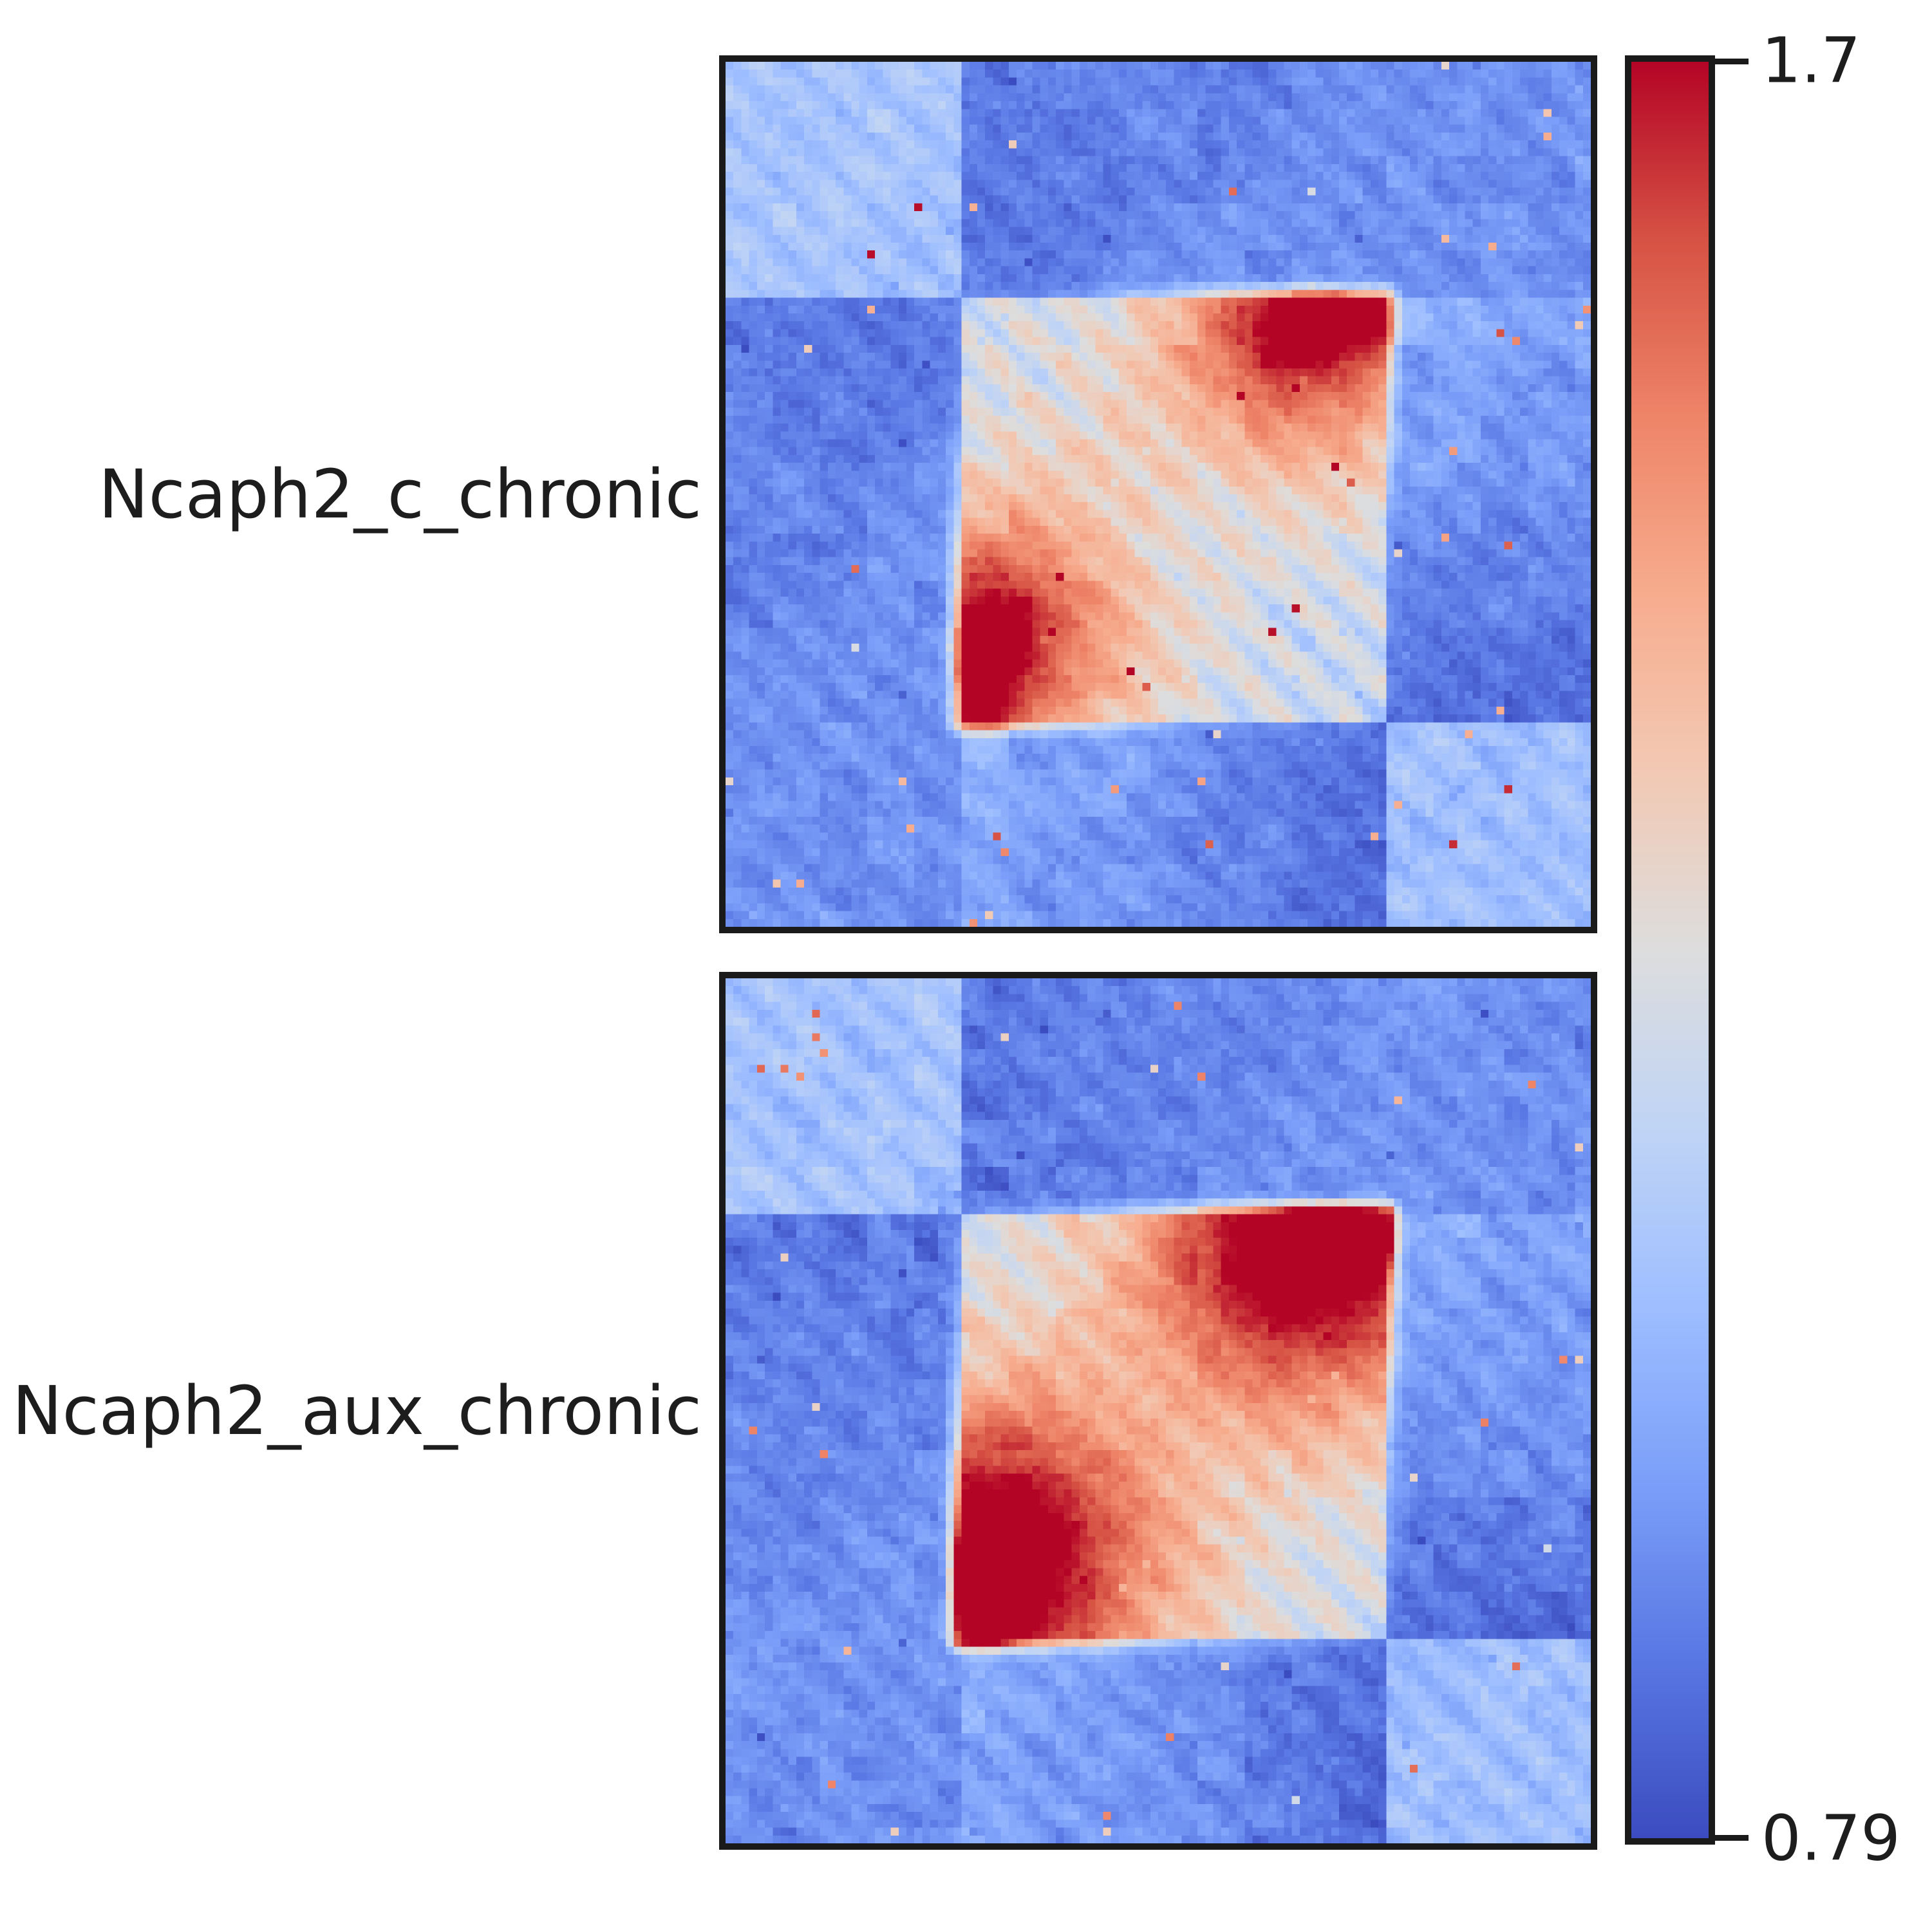 Image resolution: width=1932 pixels, height=1918 pixels. I want to click on colorbar-min-label: 0.79, so click(1831, 1838).